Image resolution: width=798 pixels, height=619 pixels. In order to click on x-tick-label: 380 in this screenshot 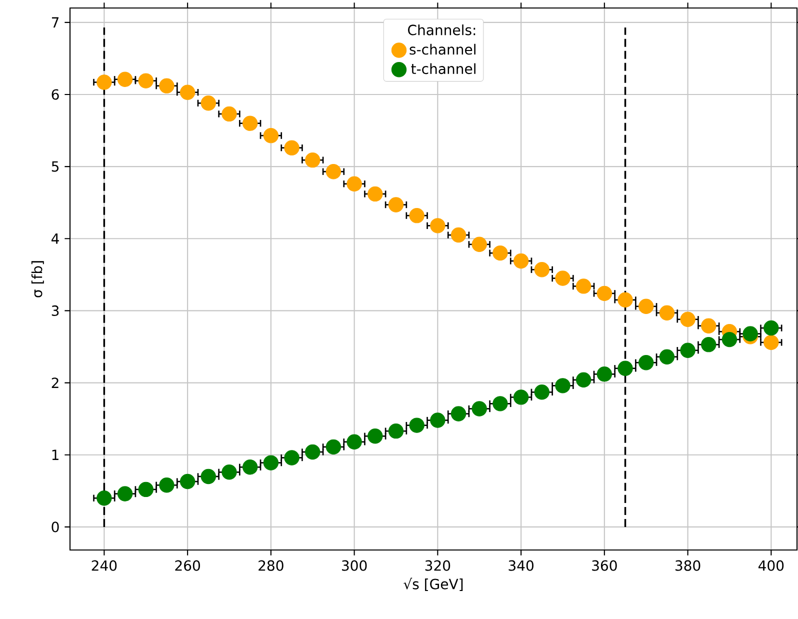, I will do `click(687, 565)`.